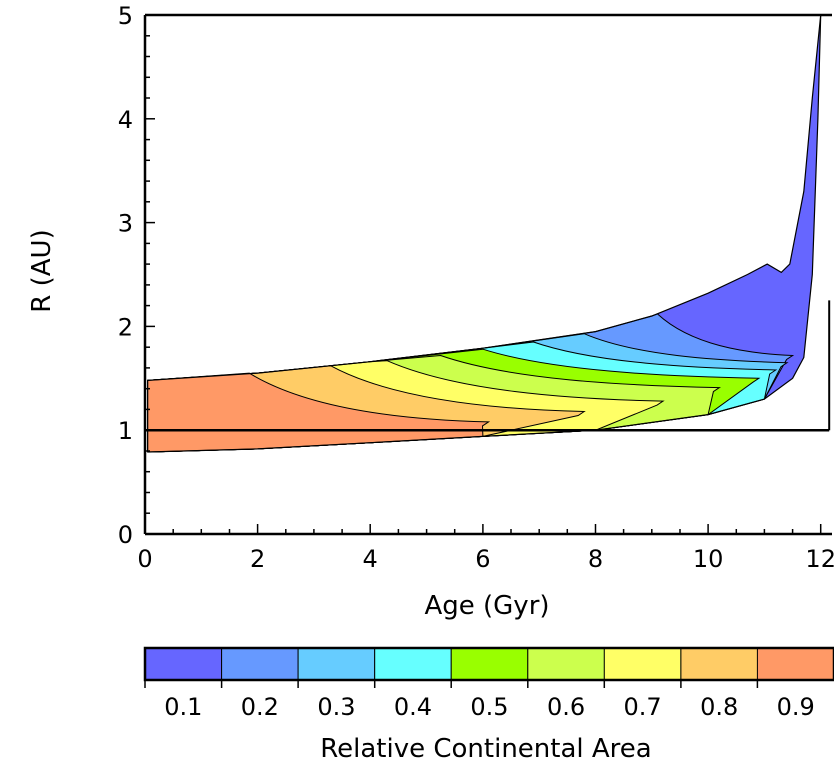 Image resolution: width=834 pixels, height=768 pixels. I want to click on colorbar-frame, so click(488, 664).